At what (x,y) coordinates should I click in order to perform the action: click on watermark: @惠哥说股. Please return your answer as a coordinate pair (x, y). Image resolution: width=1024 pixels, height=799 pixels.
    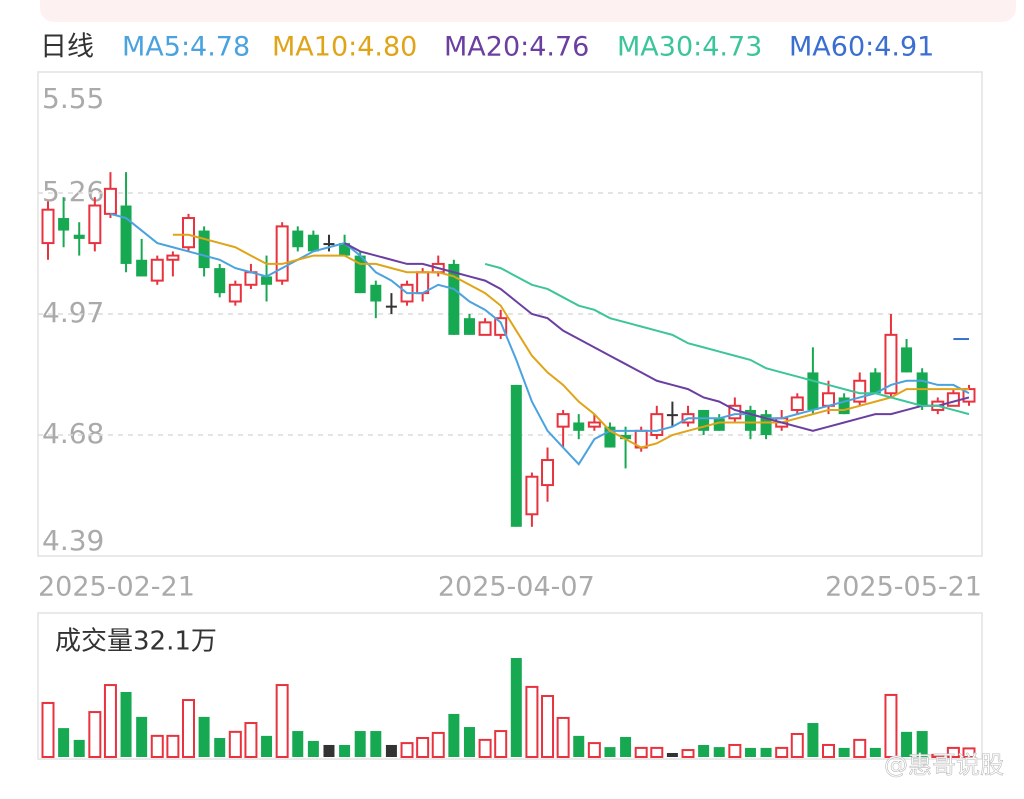
    Looking at the image, I should click on (944, 765).